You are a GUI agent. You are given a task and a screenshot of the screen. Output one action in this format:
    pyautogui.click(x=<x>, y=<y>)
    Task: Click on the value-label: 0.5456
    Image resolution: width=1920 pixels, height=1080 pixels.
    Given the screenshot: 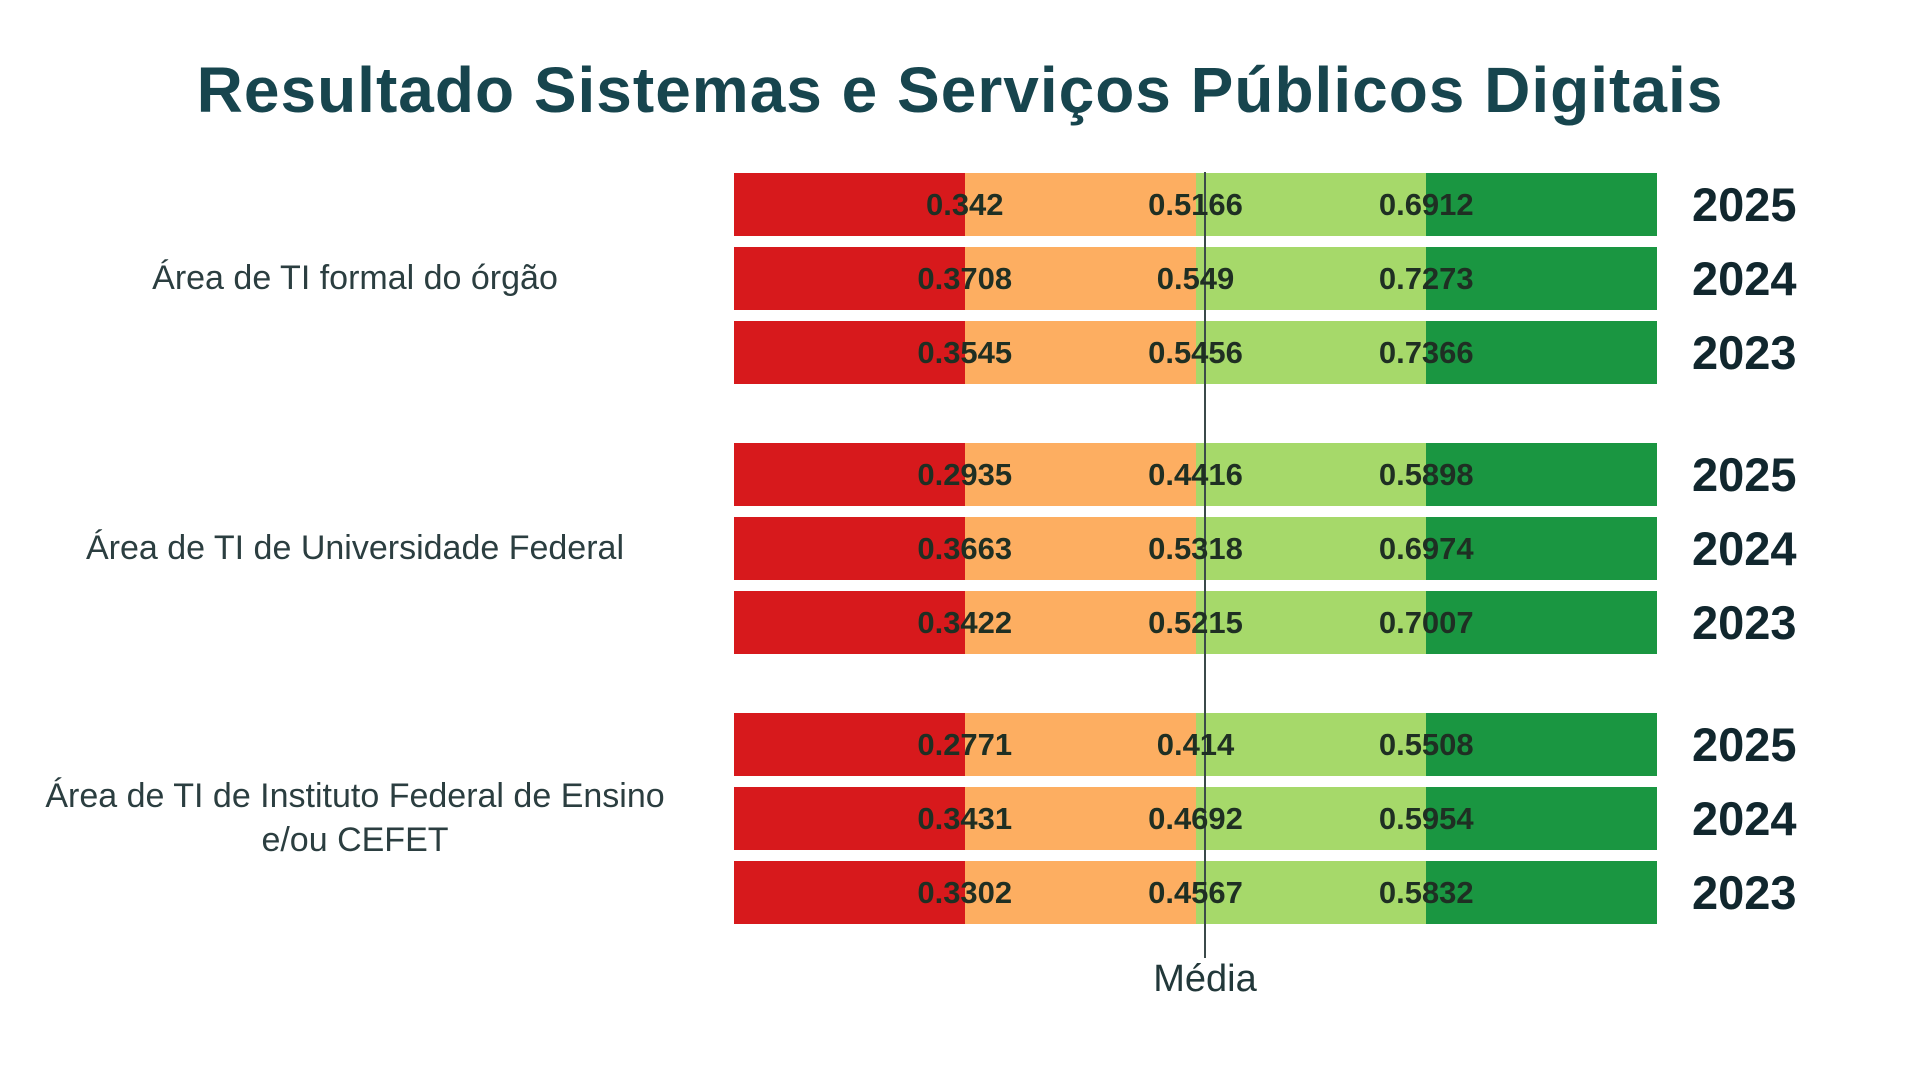 What is the action you would take?
    pyautogui.click(x=1195, y=352)
    